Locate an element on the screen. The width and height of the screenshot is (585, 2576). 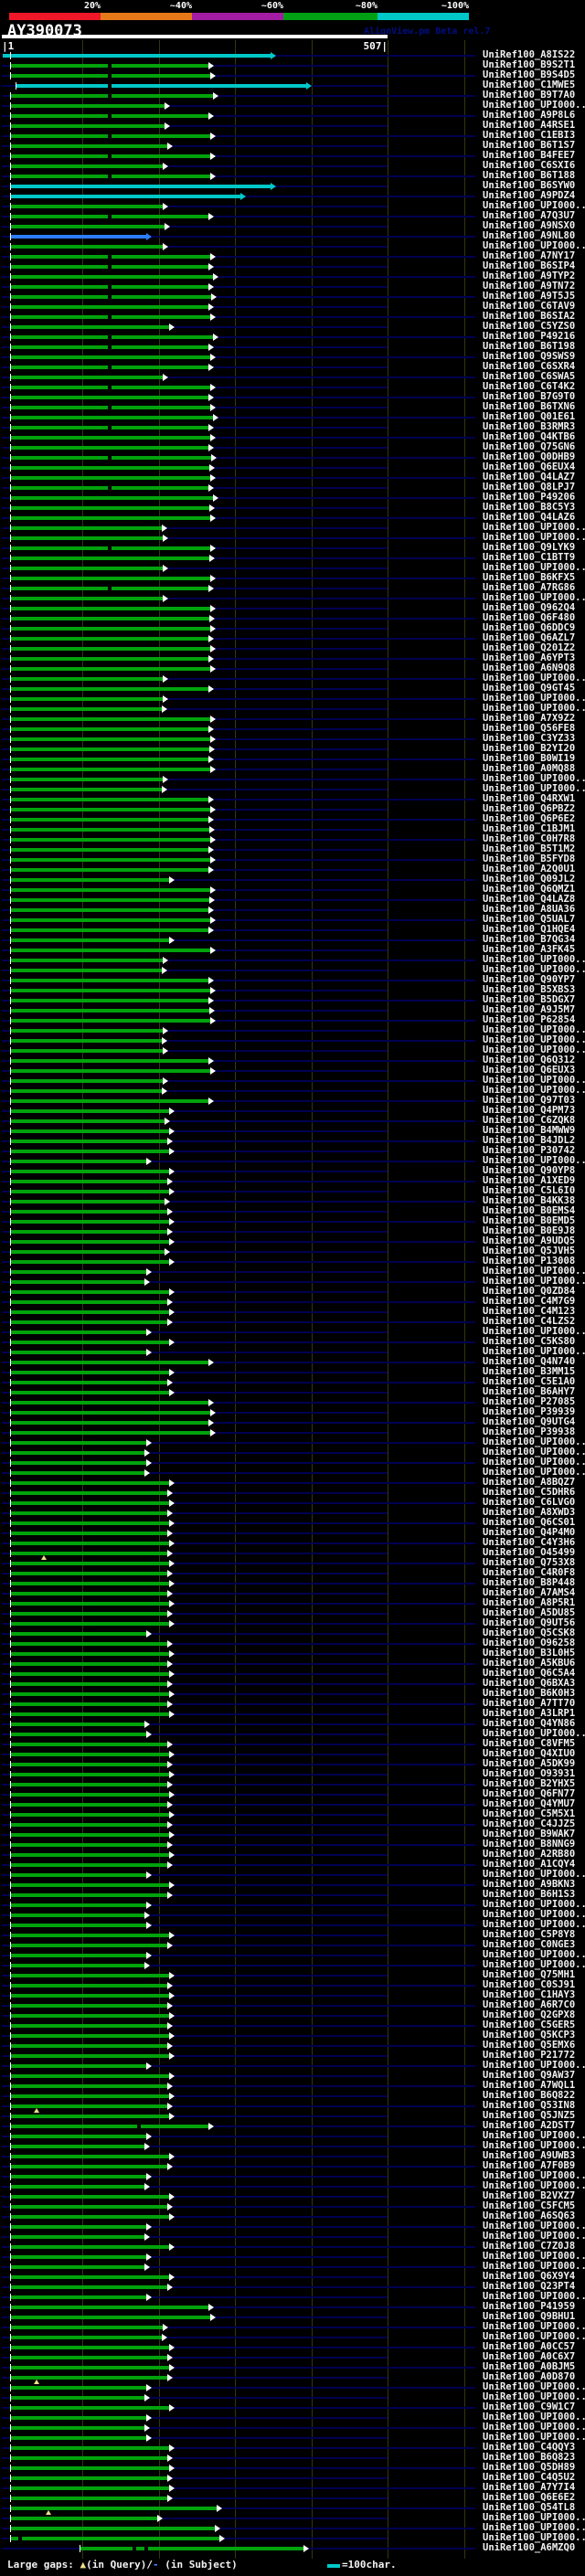
subject-label: UniRef100_A5DK99 is located at coordinates (530, 1763).